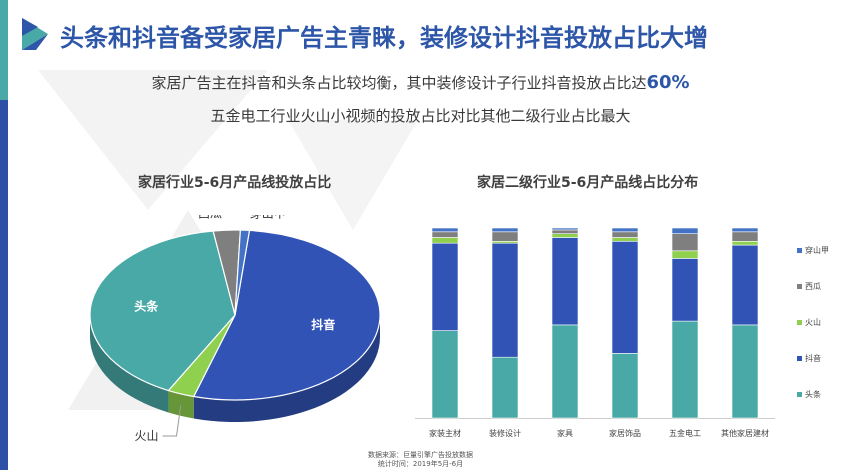  I want to click on pie-side-walls, so click(234, 368).